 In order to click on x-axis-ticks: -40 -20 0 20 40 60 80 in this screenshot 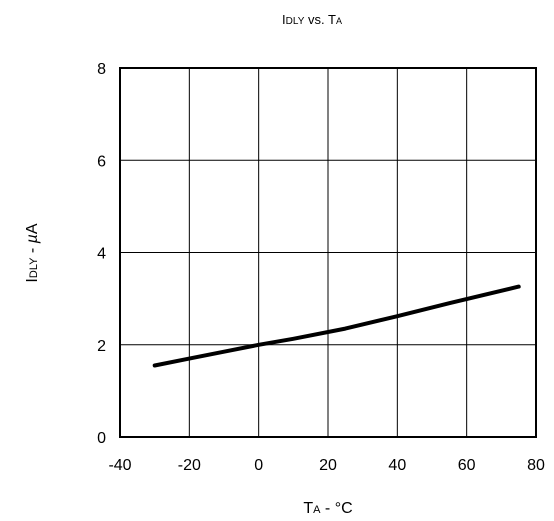, I will do `click(326, 465)`.